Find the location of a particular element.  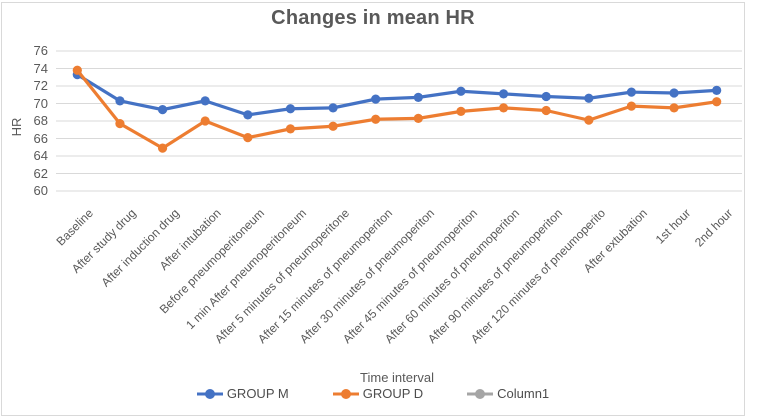

y-tick-label: 70 is located at coordinates (40, 103).